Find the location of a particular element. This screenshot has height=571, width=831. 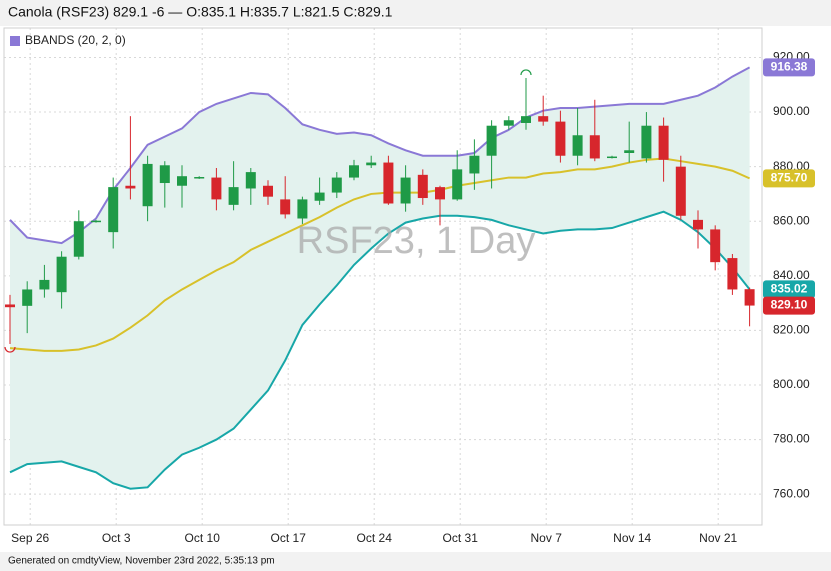

x-tick-label: Nov 21 is located at coordinates (718, 538).